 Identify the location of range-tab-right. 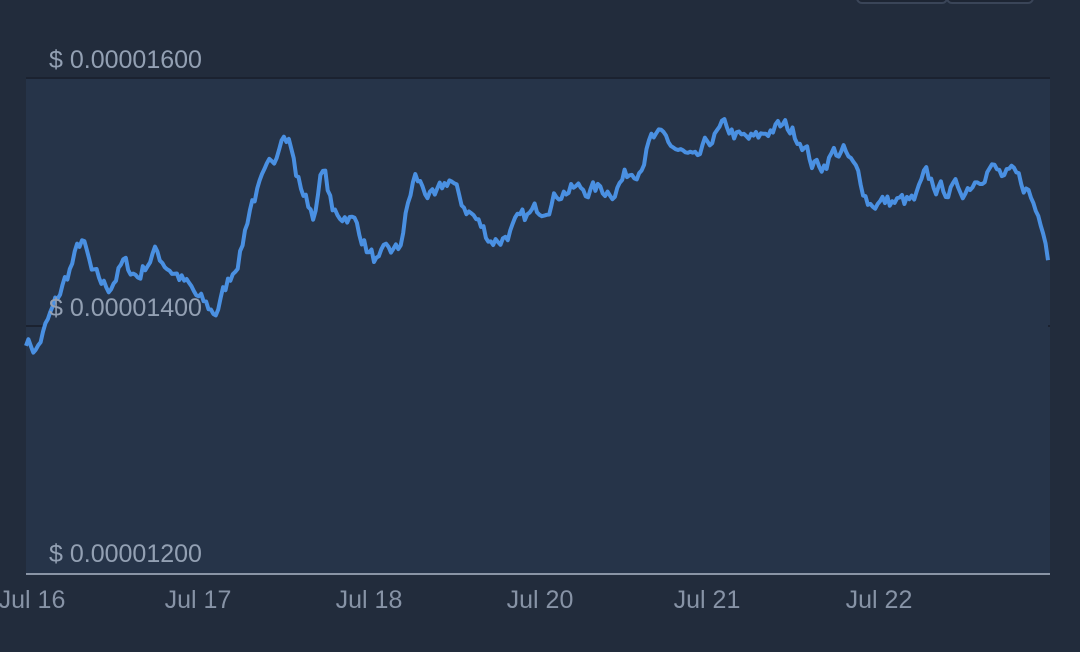
(990, 2).